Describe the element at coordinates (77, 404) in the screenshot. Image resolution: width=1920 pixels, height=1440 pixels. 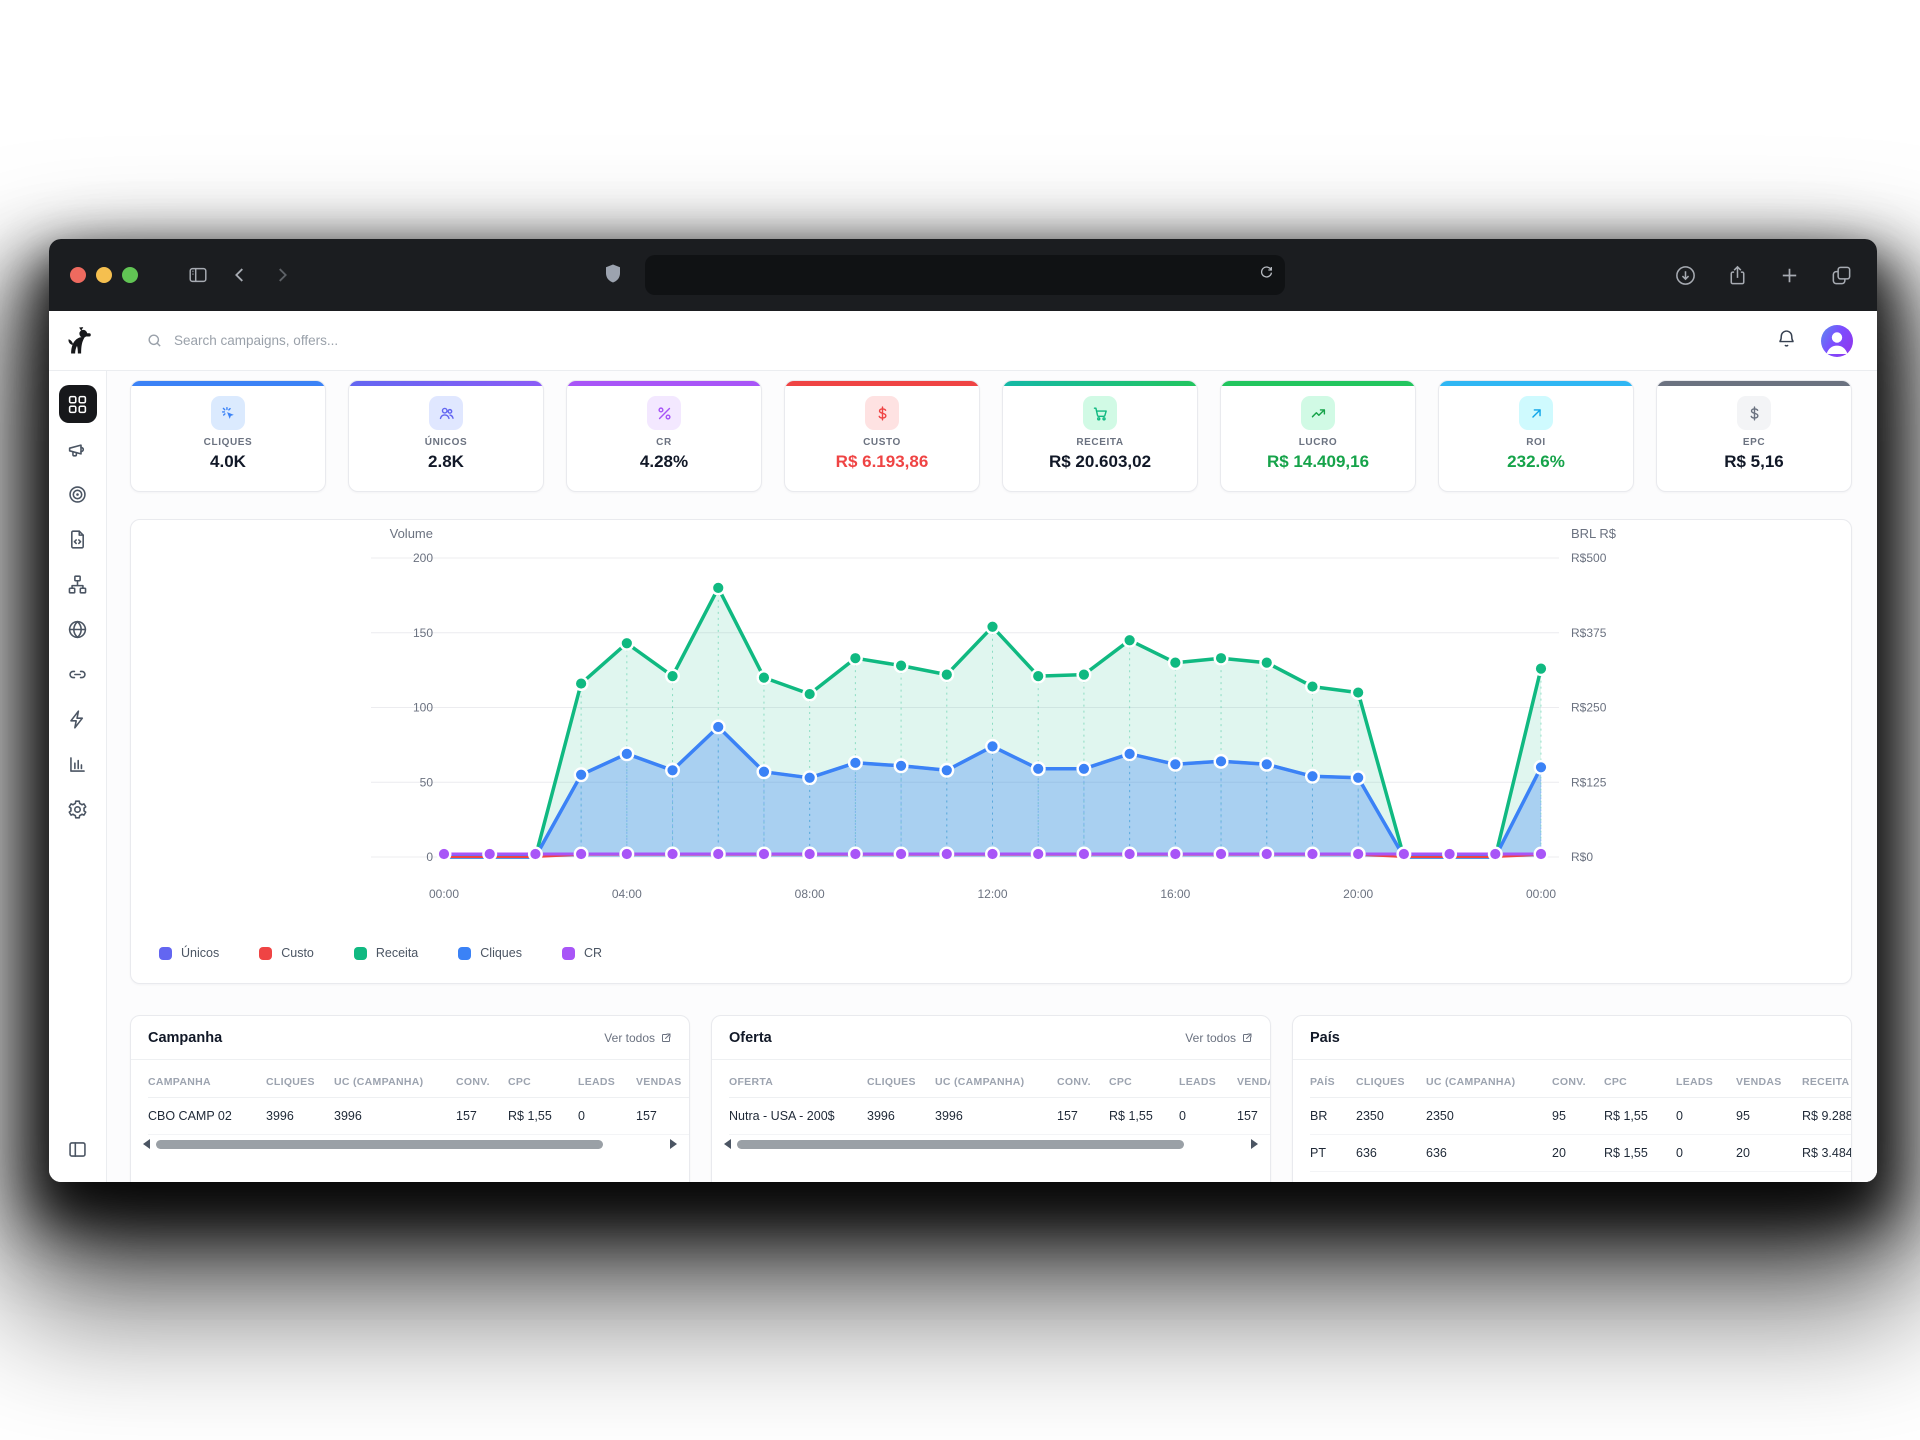
I see `sidebar-item-grid` at that location.